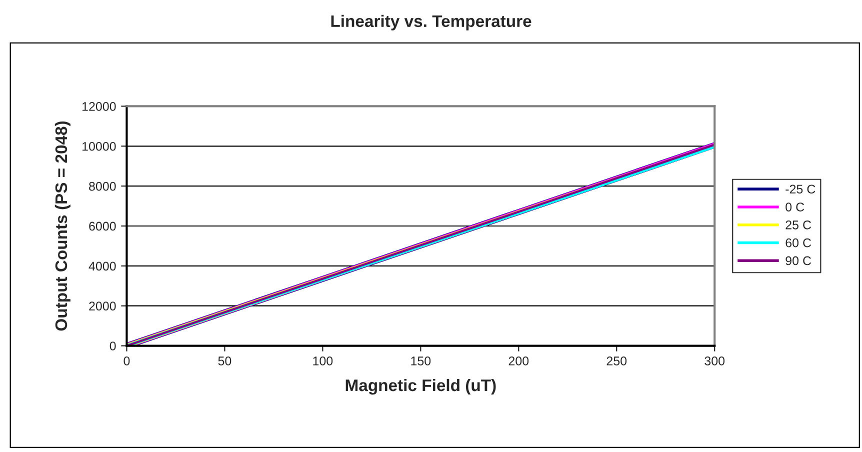 This screenshot has height=452, width=862. What do you see at coordinates (799, 225) in the screenshot?
I see `legend-label: 25 C` at bounding box center [799, 225].